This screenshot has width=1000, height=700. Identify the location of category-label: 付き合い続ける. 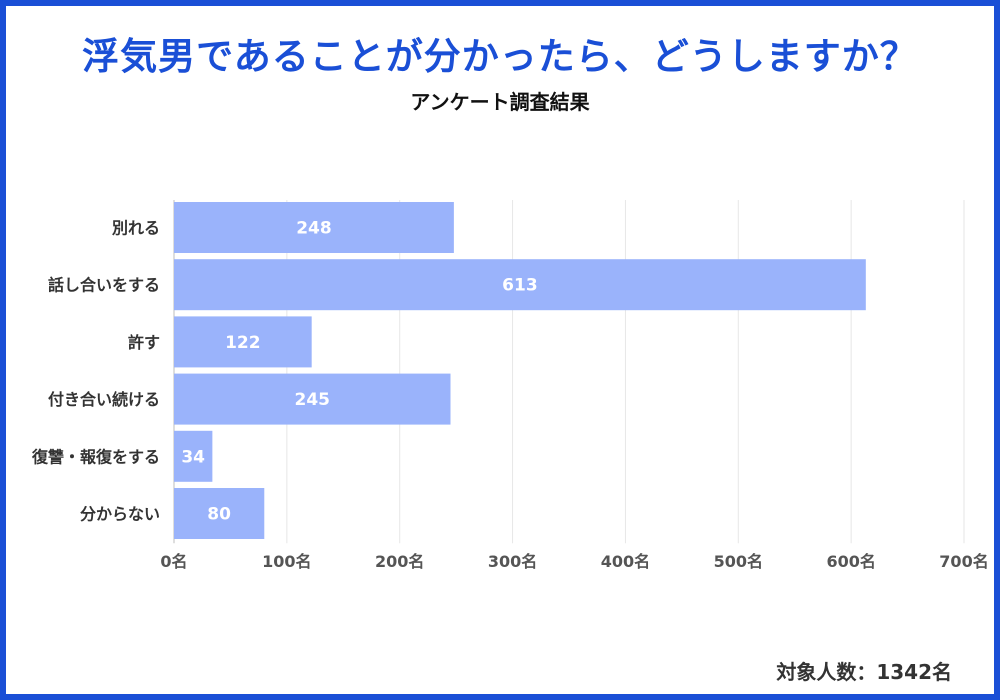
(104, 399).